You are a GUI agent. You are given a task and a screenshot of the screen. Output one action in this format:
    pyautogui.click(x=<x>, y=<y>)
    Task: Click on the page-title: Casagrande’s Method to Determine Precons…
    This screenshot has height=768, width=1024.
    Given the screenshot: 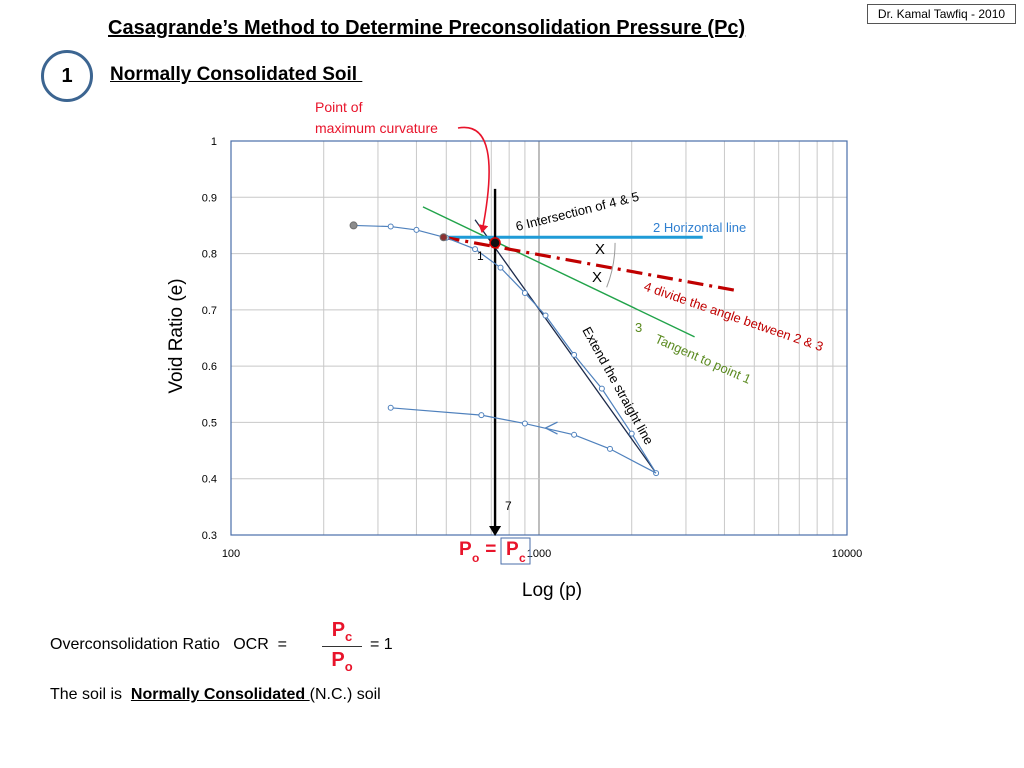 What is the action you would take?
    pyautogui.click(x=427, y=28)
    